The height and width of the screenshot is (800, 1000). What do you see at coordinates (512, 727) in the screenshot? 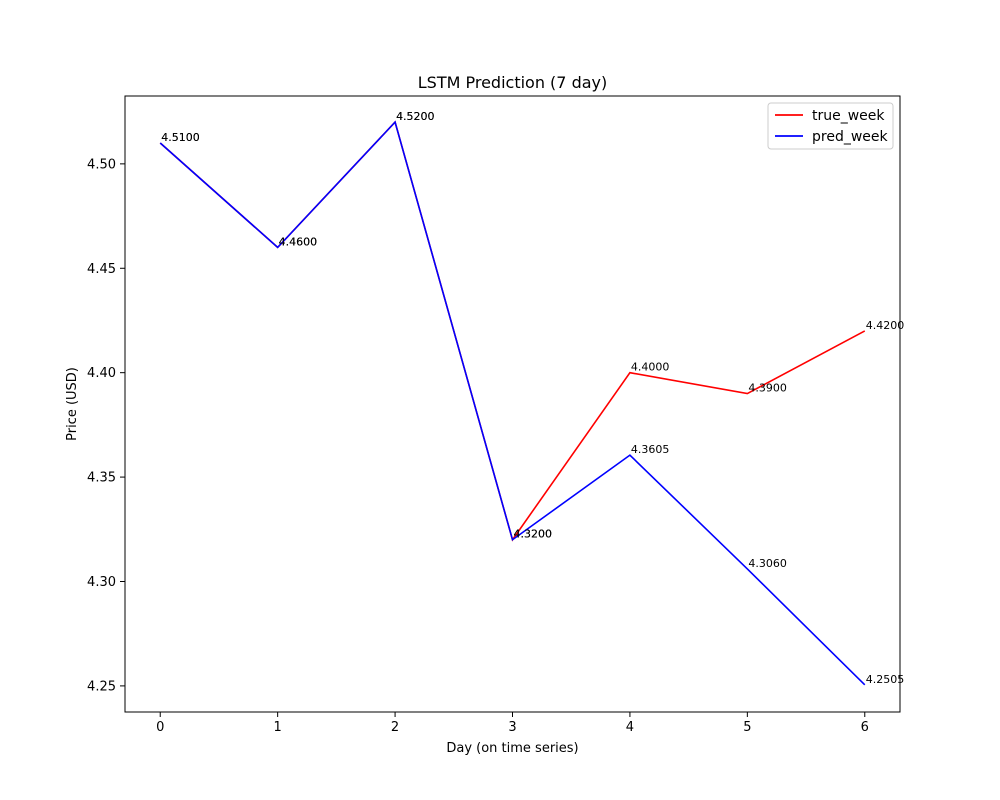
I see `x-tick-label: 3` at bounding box center [512, 727].